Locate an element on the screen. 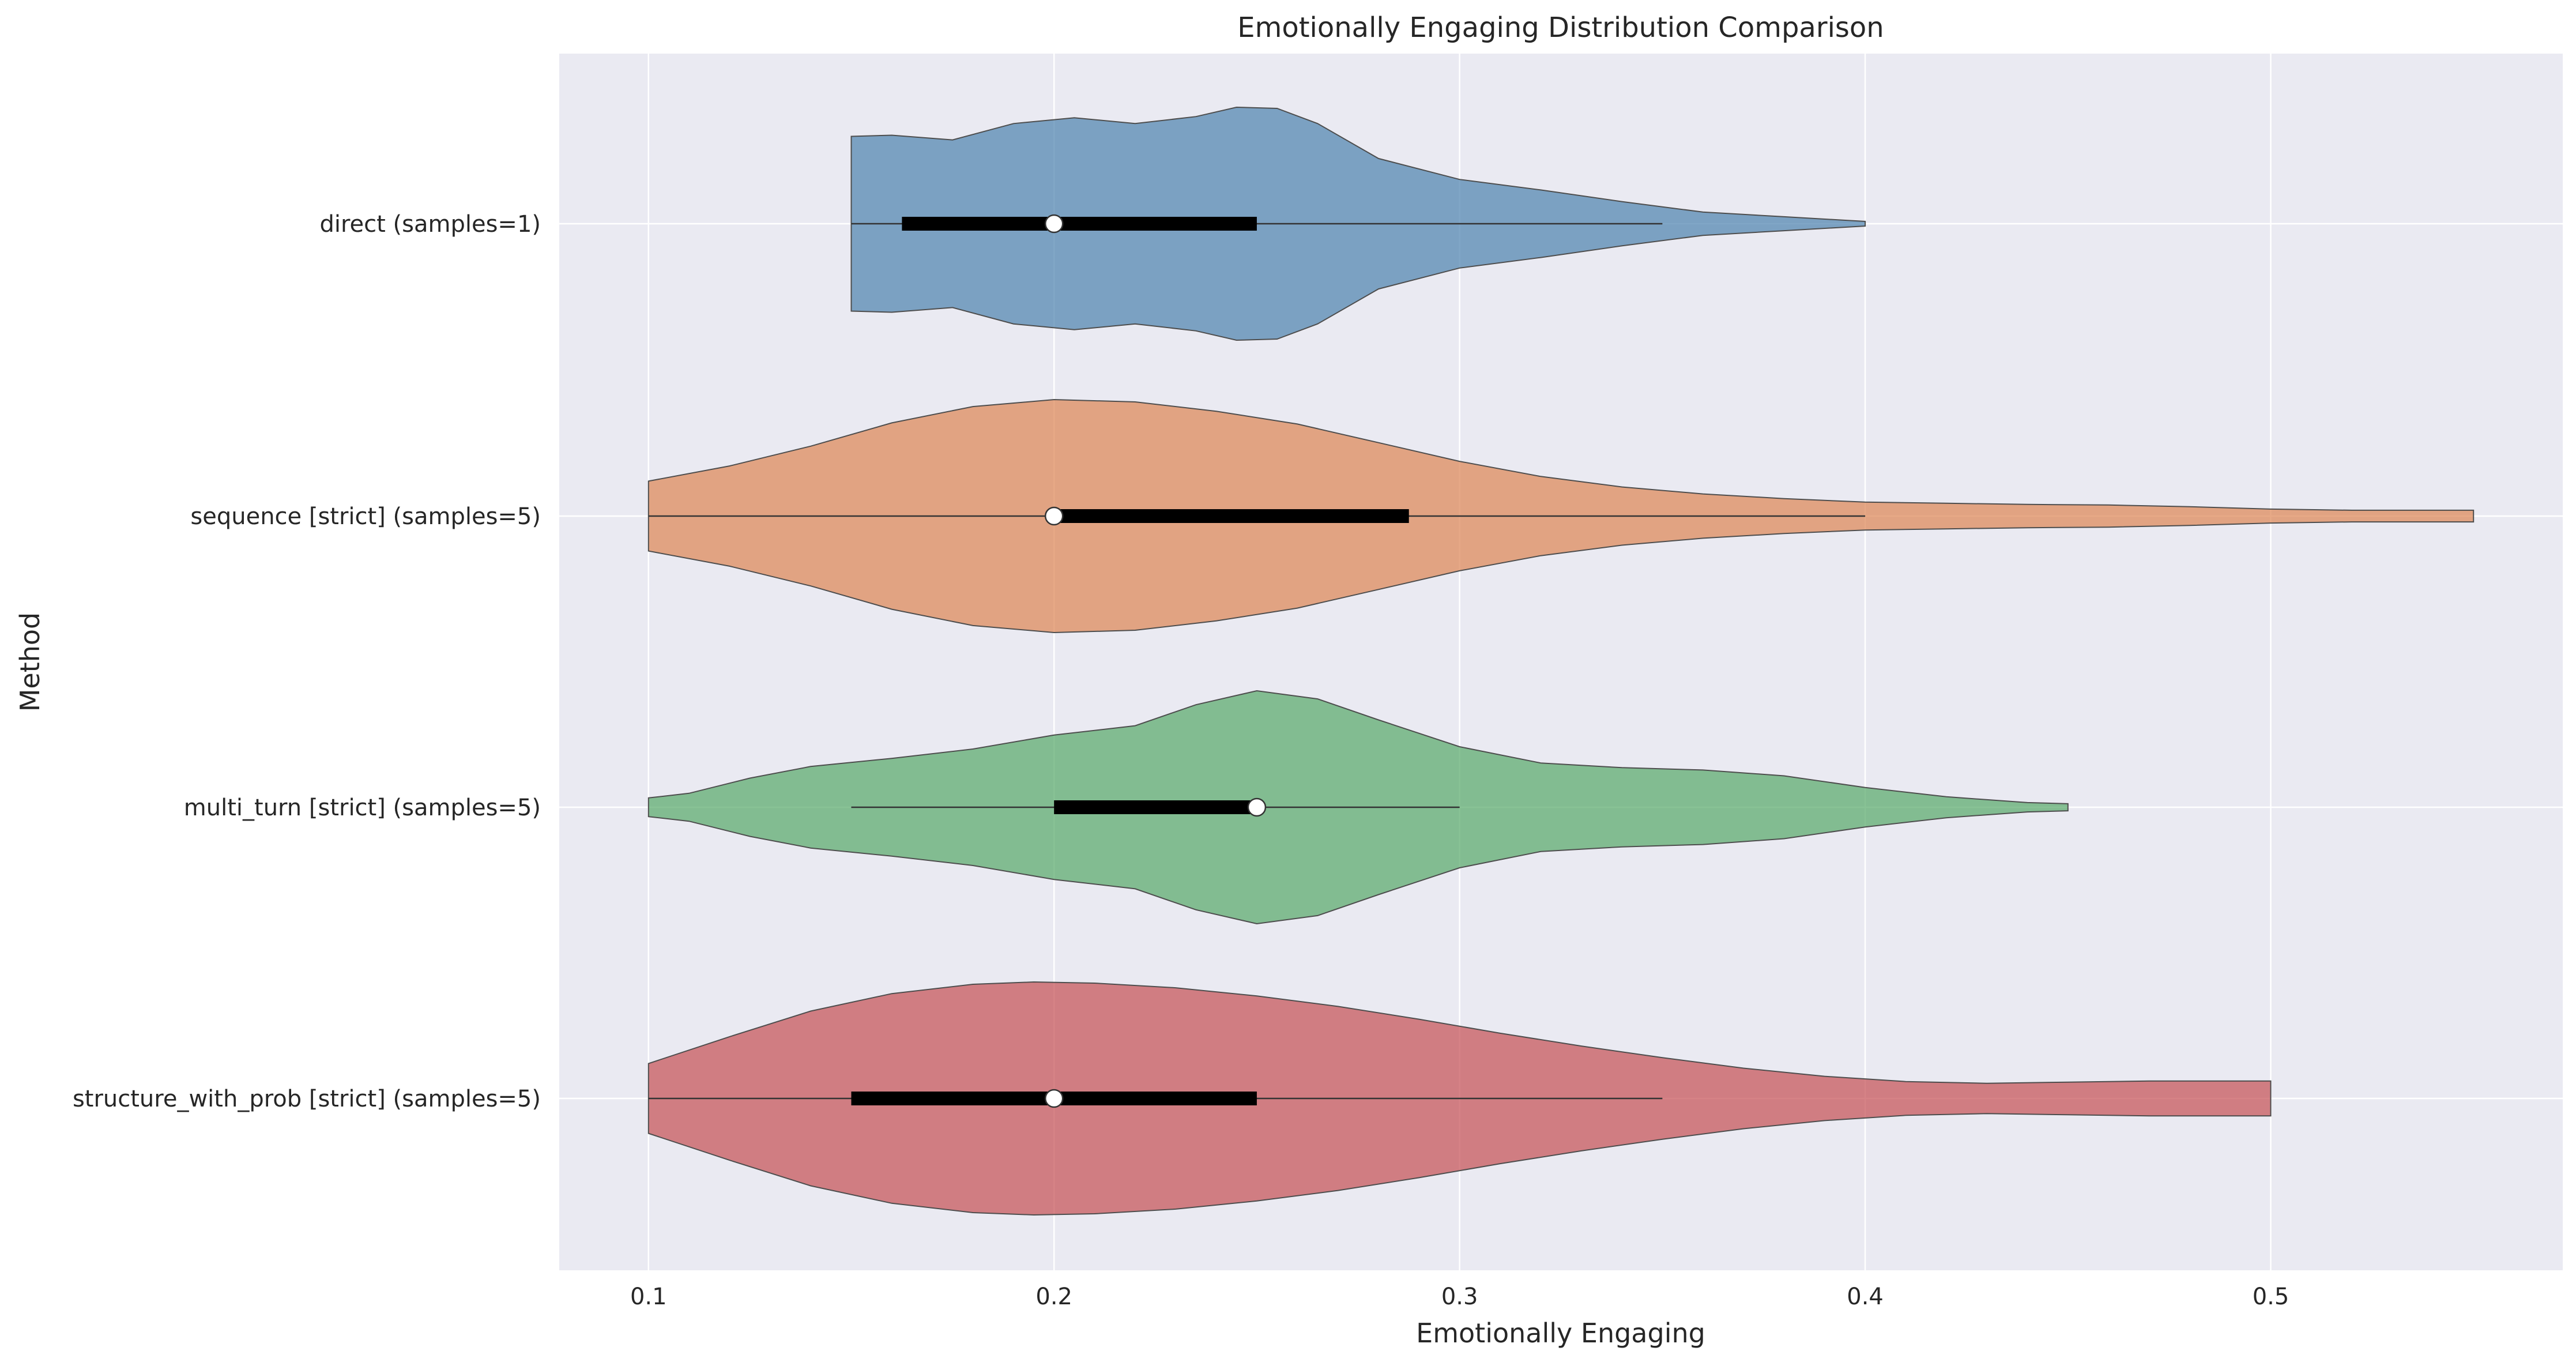  y-axis-title: Method is located at coordinates (30, 662).